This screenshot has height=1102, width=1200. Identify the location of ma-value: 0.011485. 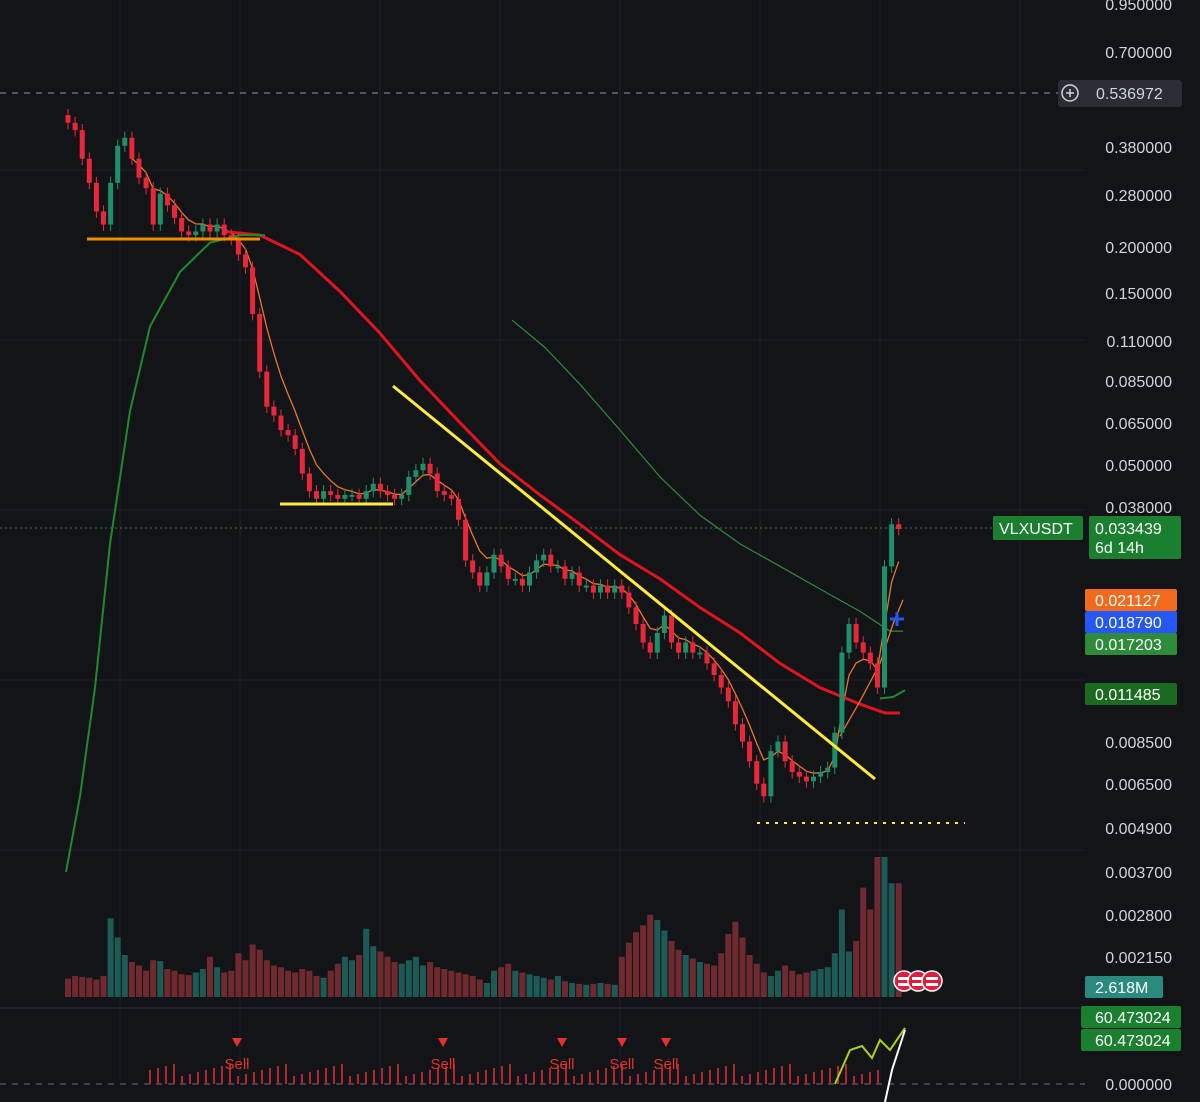
(1128, 695).